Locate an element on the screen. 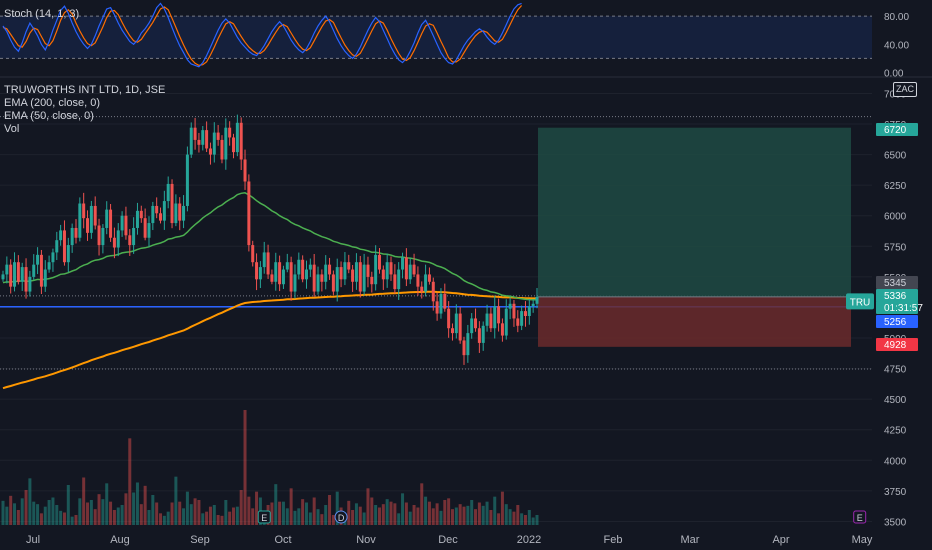  currency-badge: ZAC is located at coordinates (905, 89).